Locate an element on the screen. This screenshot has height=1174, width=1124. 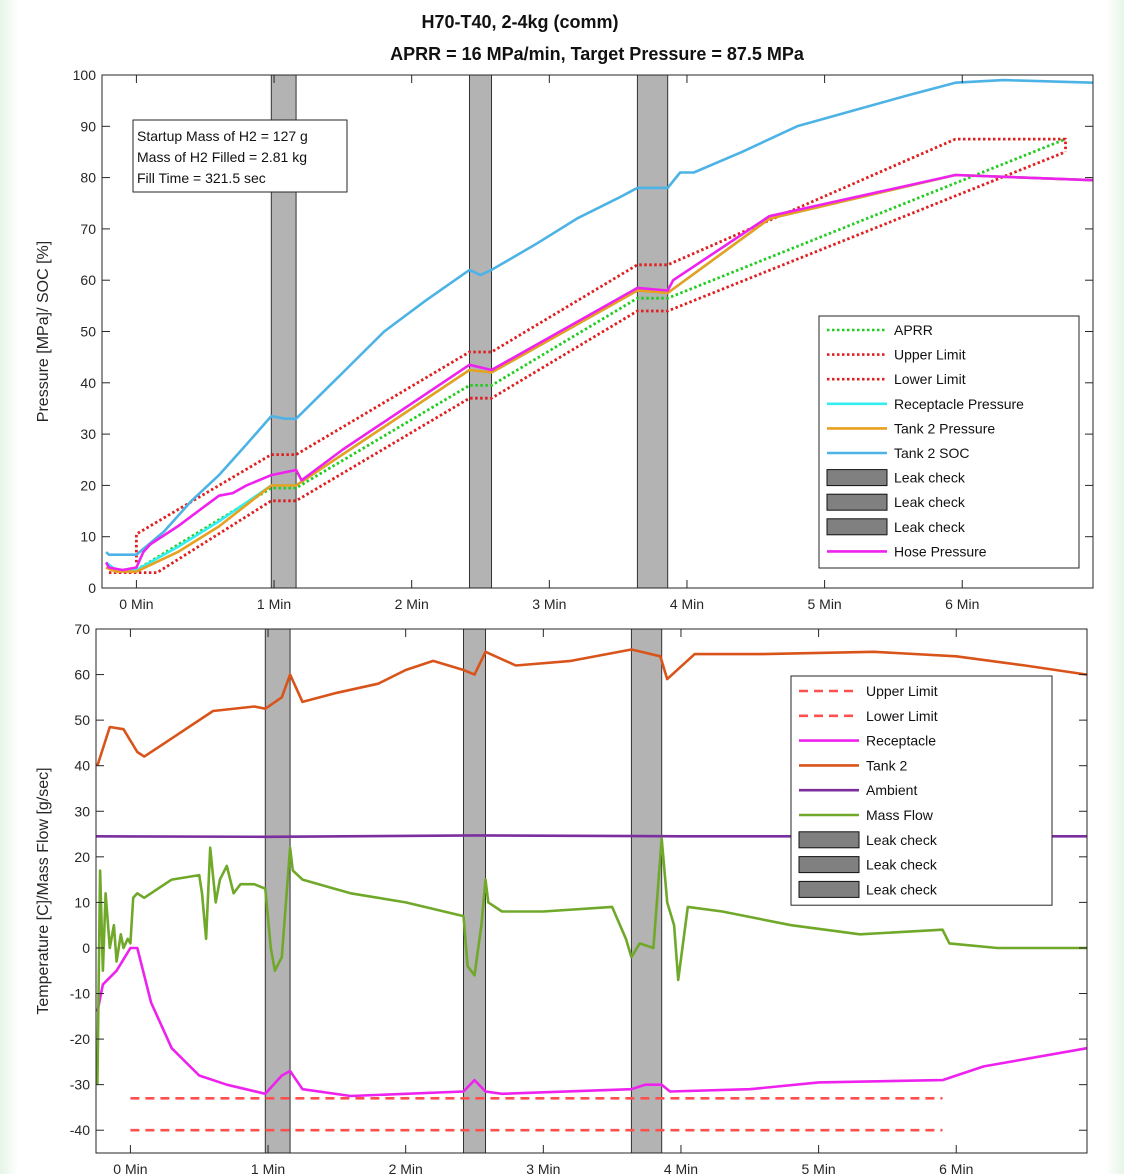
p2-legend-entry-label: Receptacle is located at coordinates (901, 741).